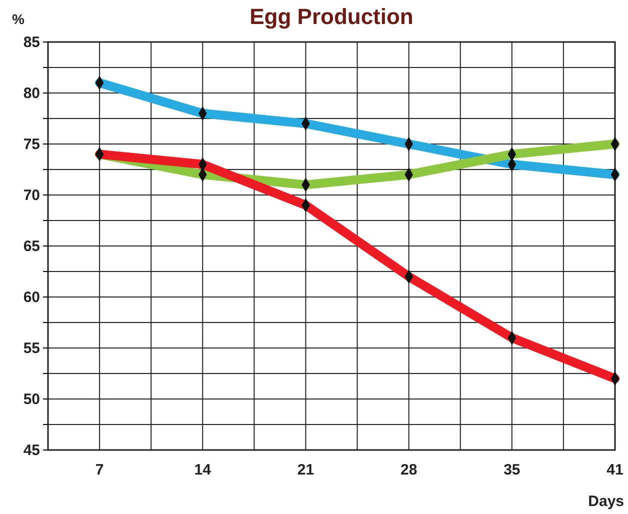  What do you see at coordinates (305, 470) in the screenshot?
I see `x-tick-label: 21` at bounding box center [305, 470].